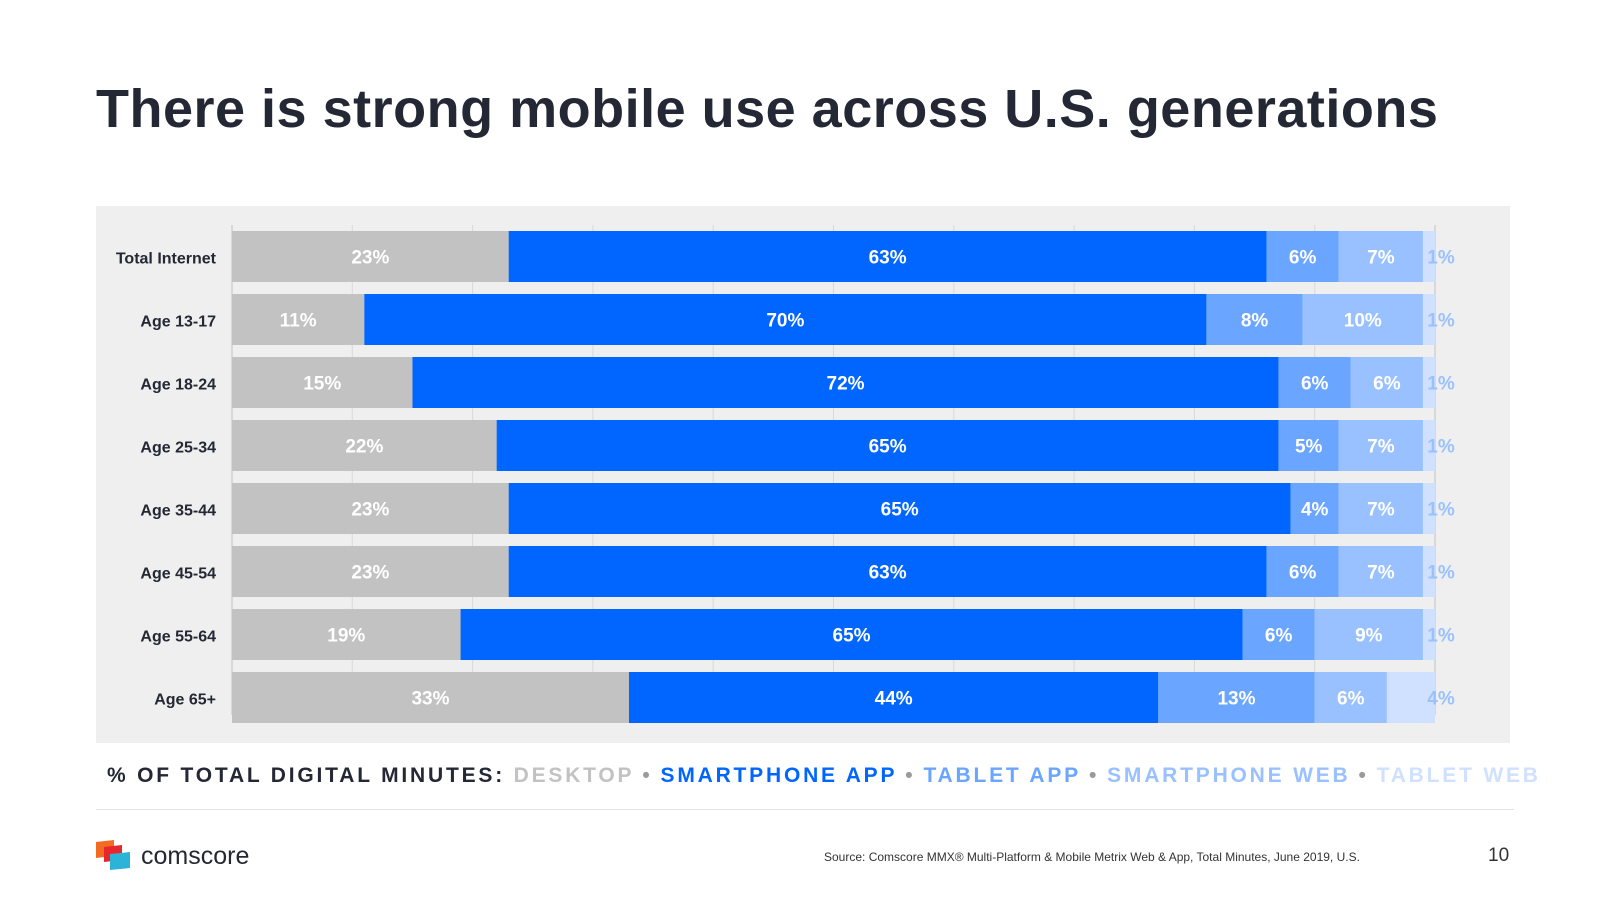  What do you see at coordinates (185, 700) in the screenshot?
I see `category-label: Age 65+` at bounding box center [185, 700].